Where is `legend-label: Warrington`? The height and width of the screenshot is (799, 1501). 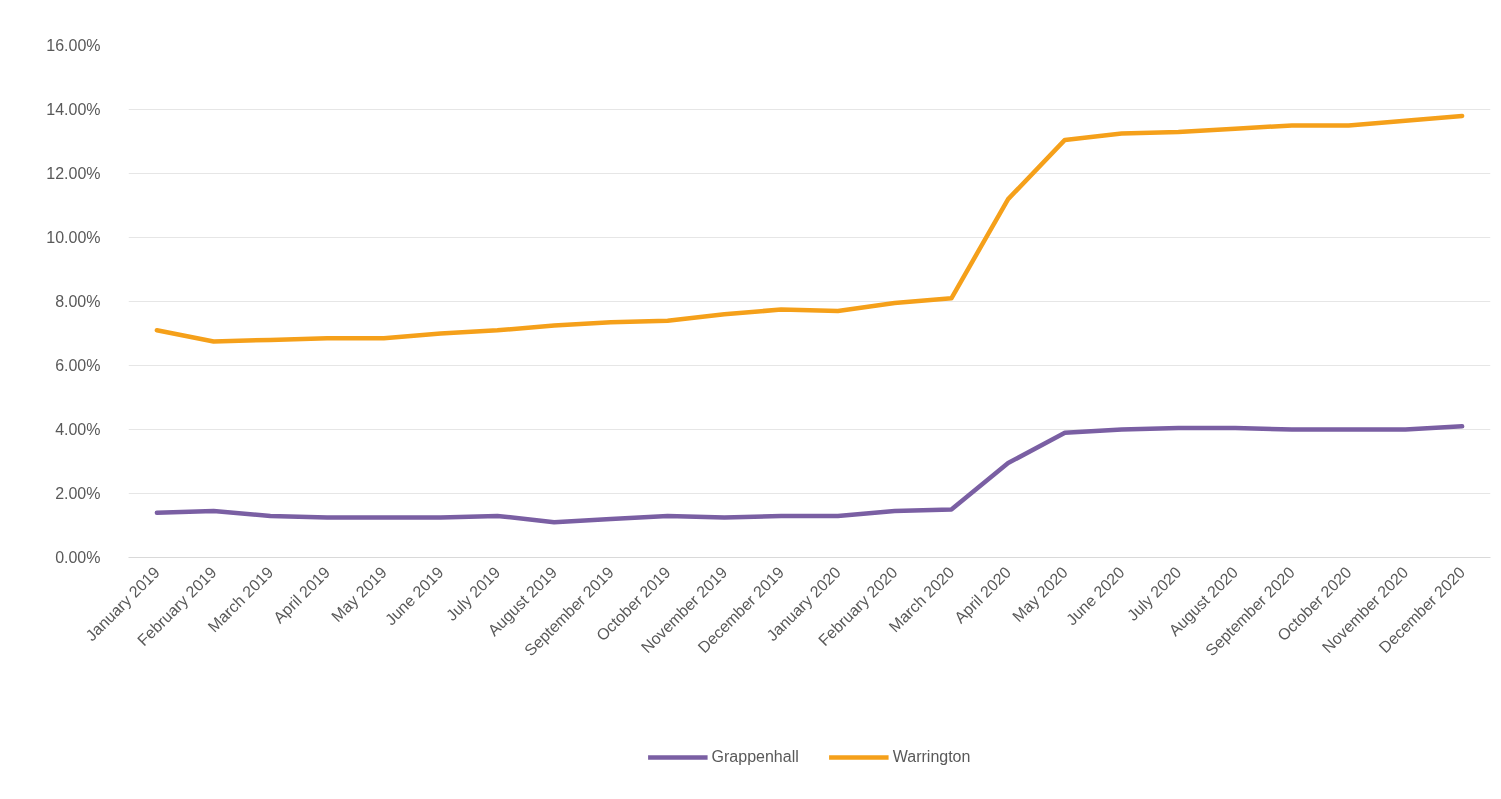 legend-label: Warrington is located at coordinates (931, 757).